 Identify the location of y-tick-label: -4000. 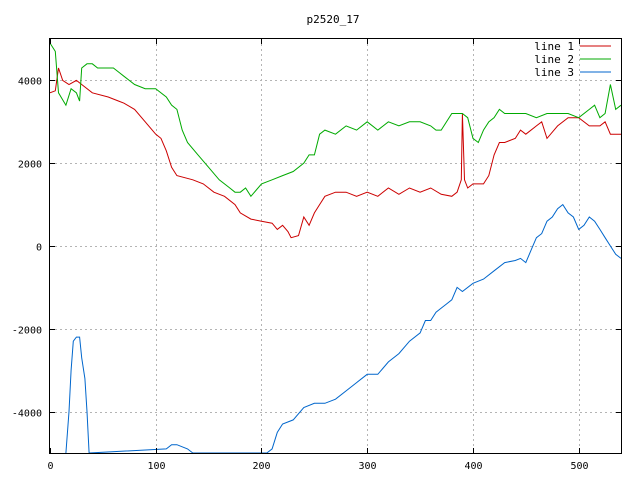
(27, 414).